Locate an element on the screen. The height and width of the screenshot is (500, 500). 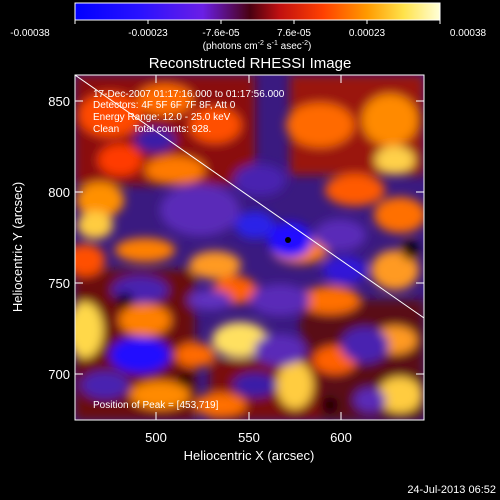
units-part: s is located at coordinates (268, 46).